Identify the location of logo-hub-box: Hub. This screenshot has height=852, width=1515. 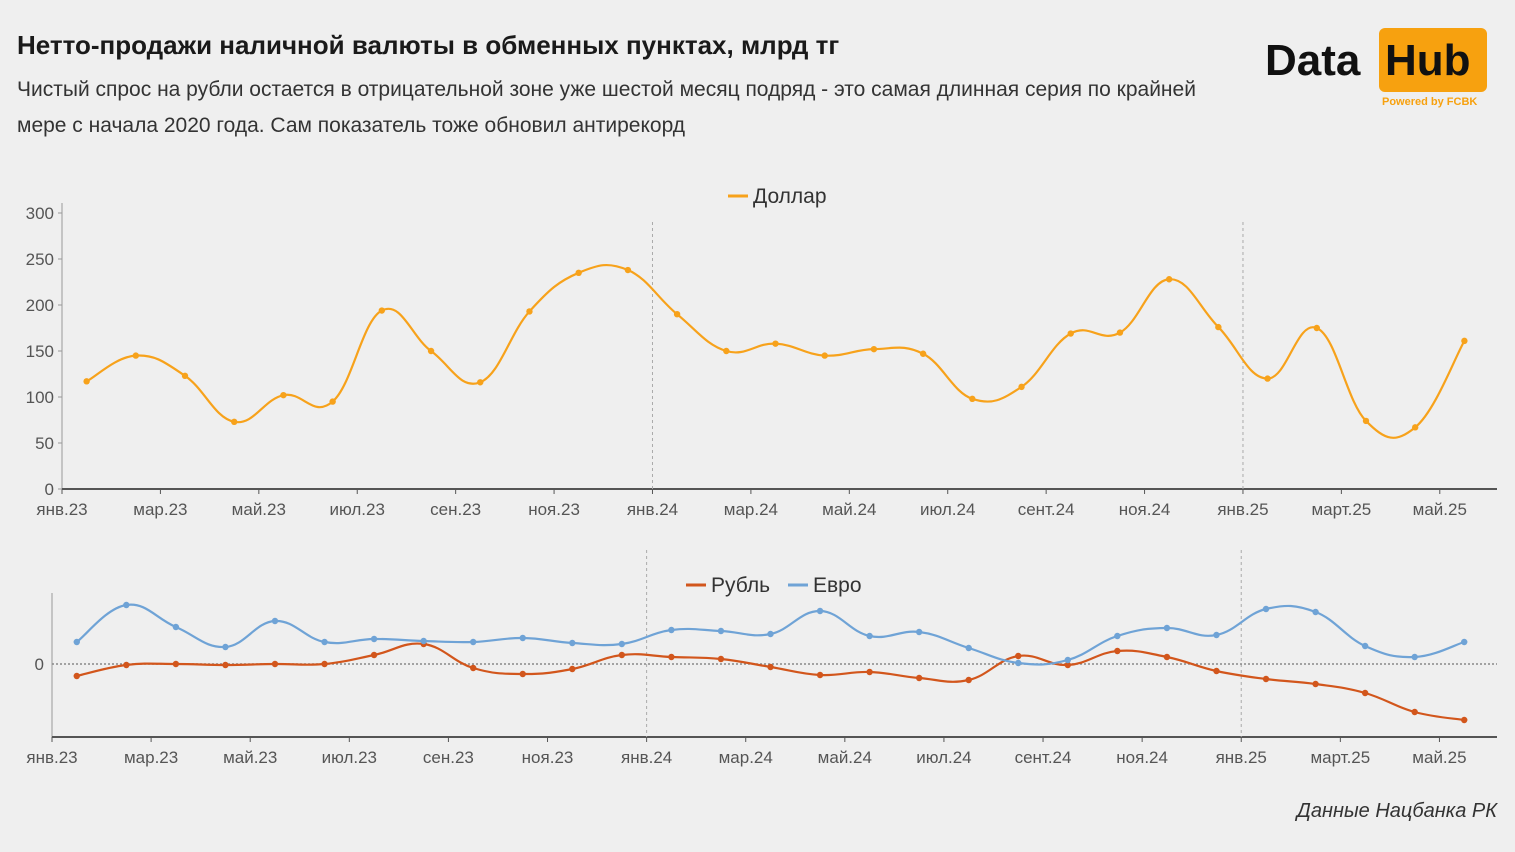
(1433, 60).